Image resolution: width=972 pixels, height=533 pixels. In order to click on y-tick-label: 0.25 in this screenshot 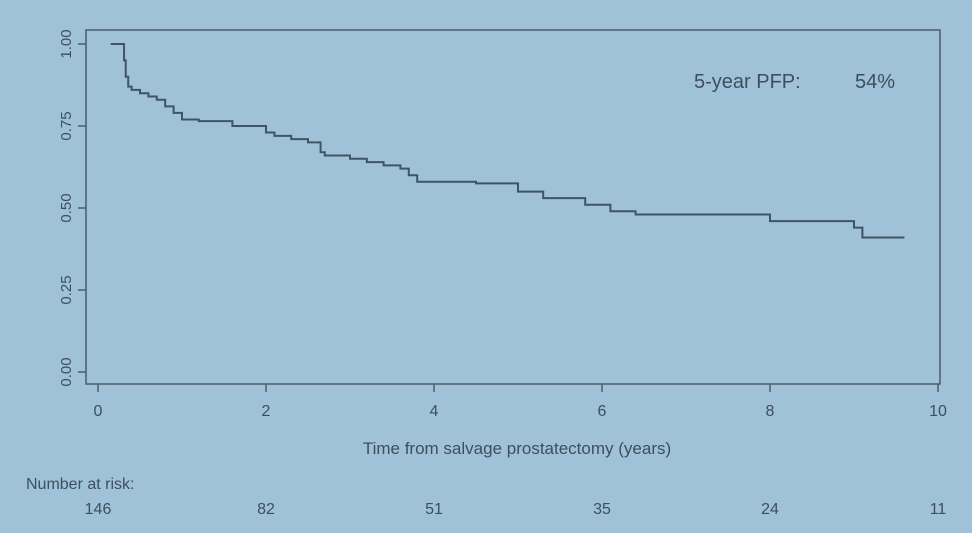, I will do `click(66, 289)`.